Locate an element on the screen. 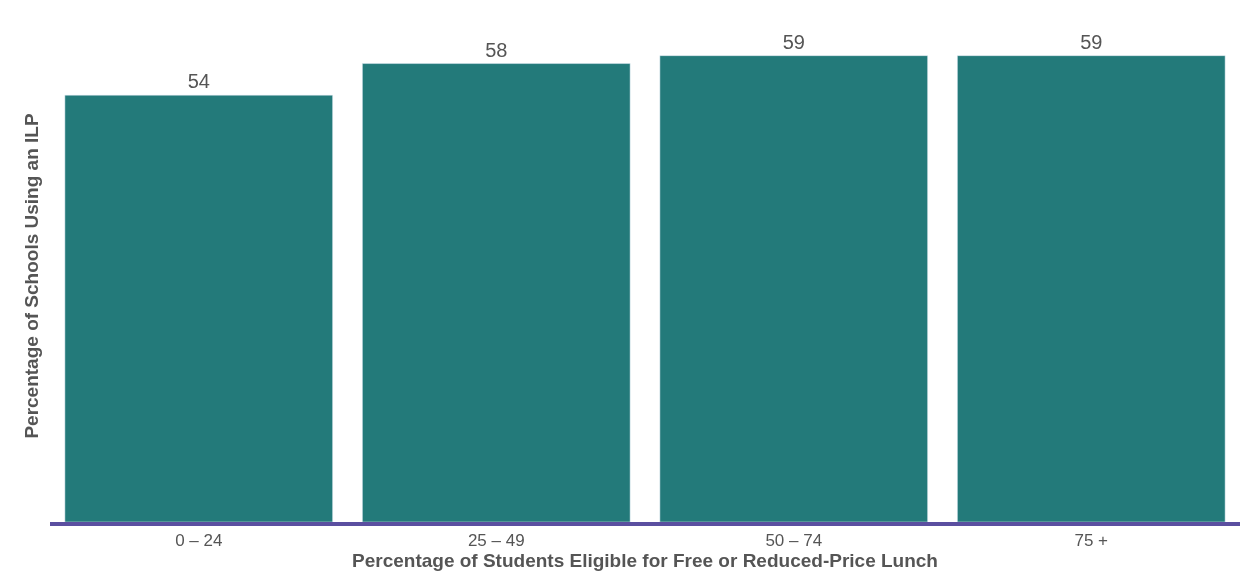 This screenshot has width=1245, height=587. x-tick-label: 75 + is located at coordinates (1091, 541).